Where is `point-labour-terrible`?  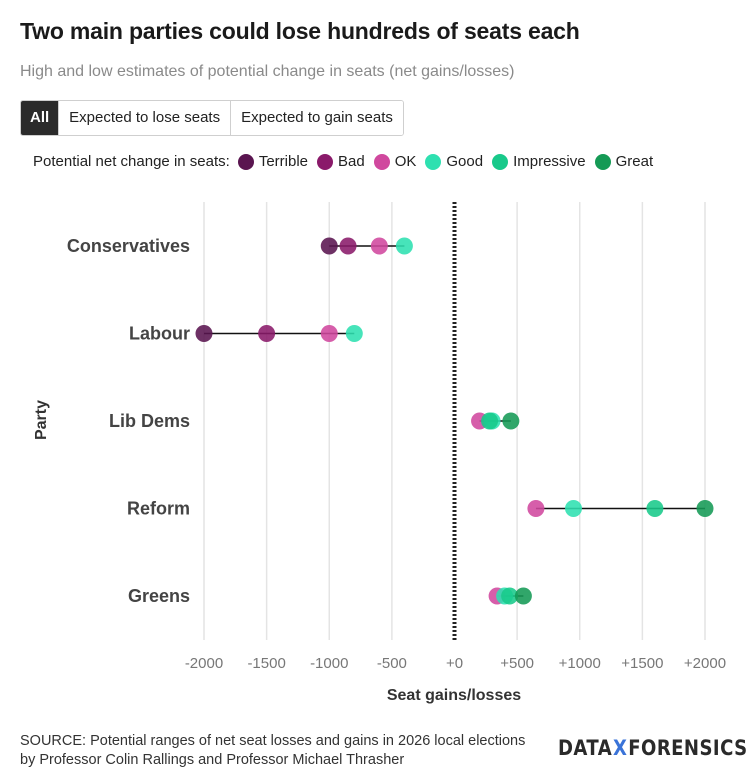
point-labour-terrible is located at coordinates (204, 333).